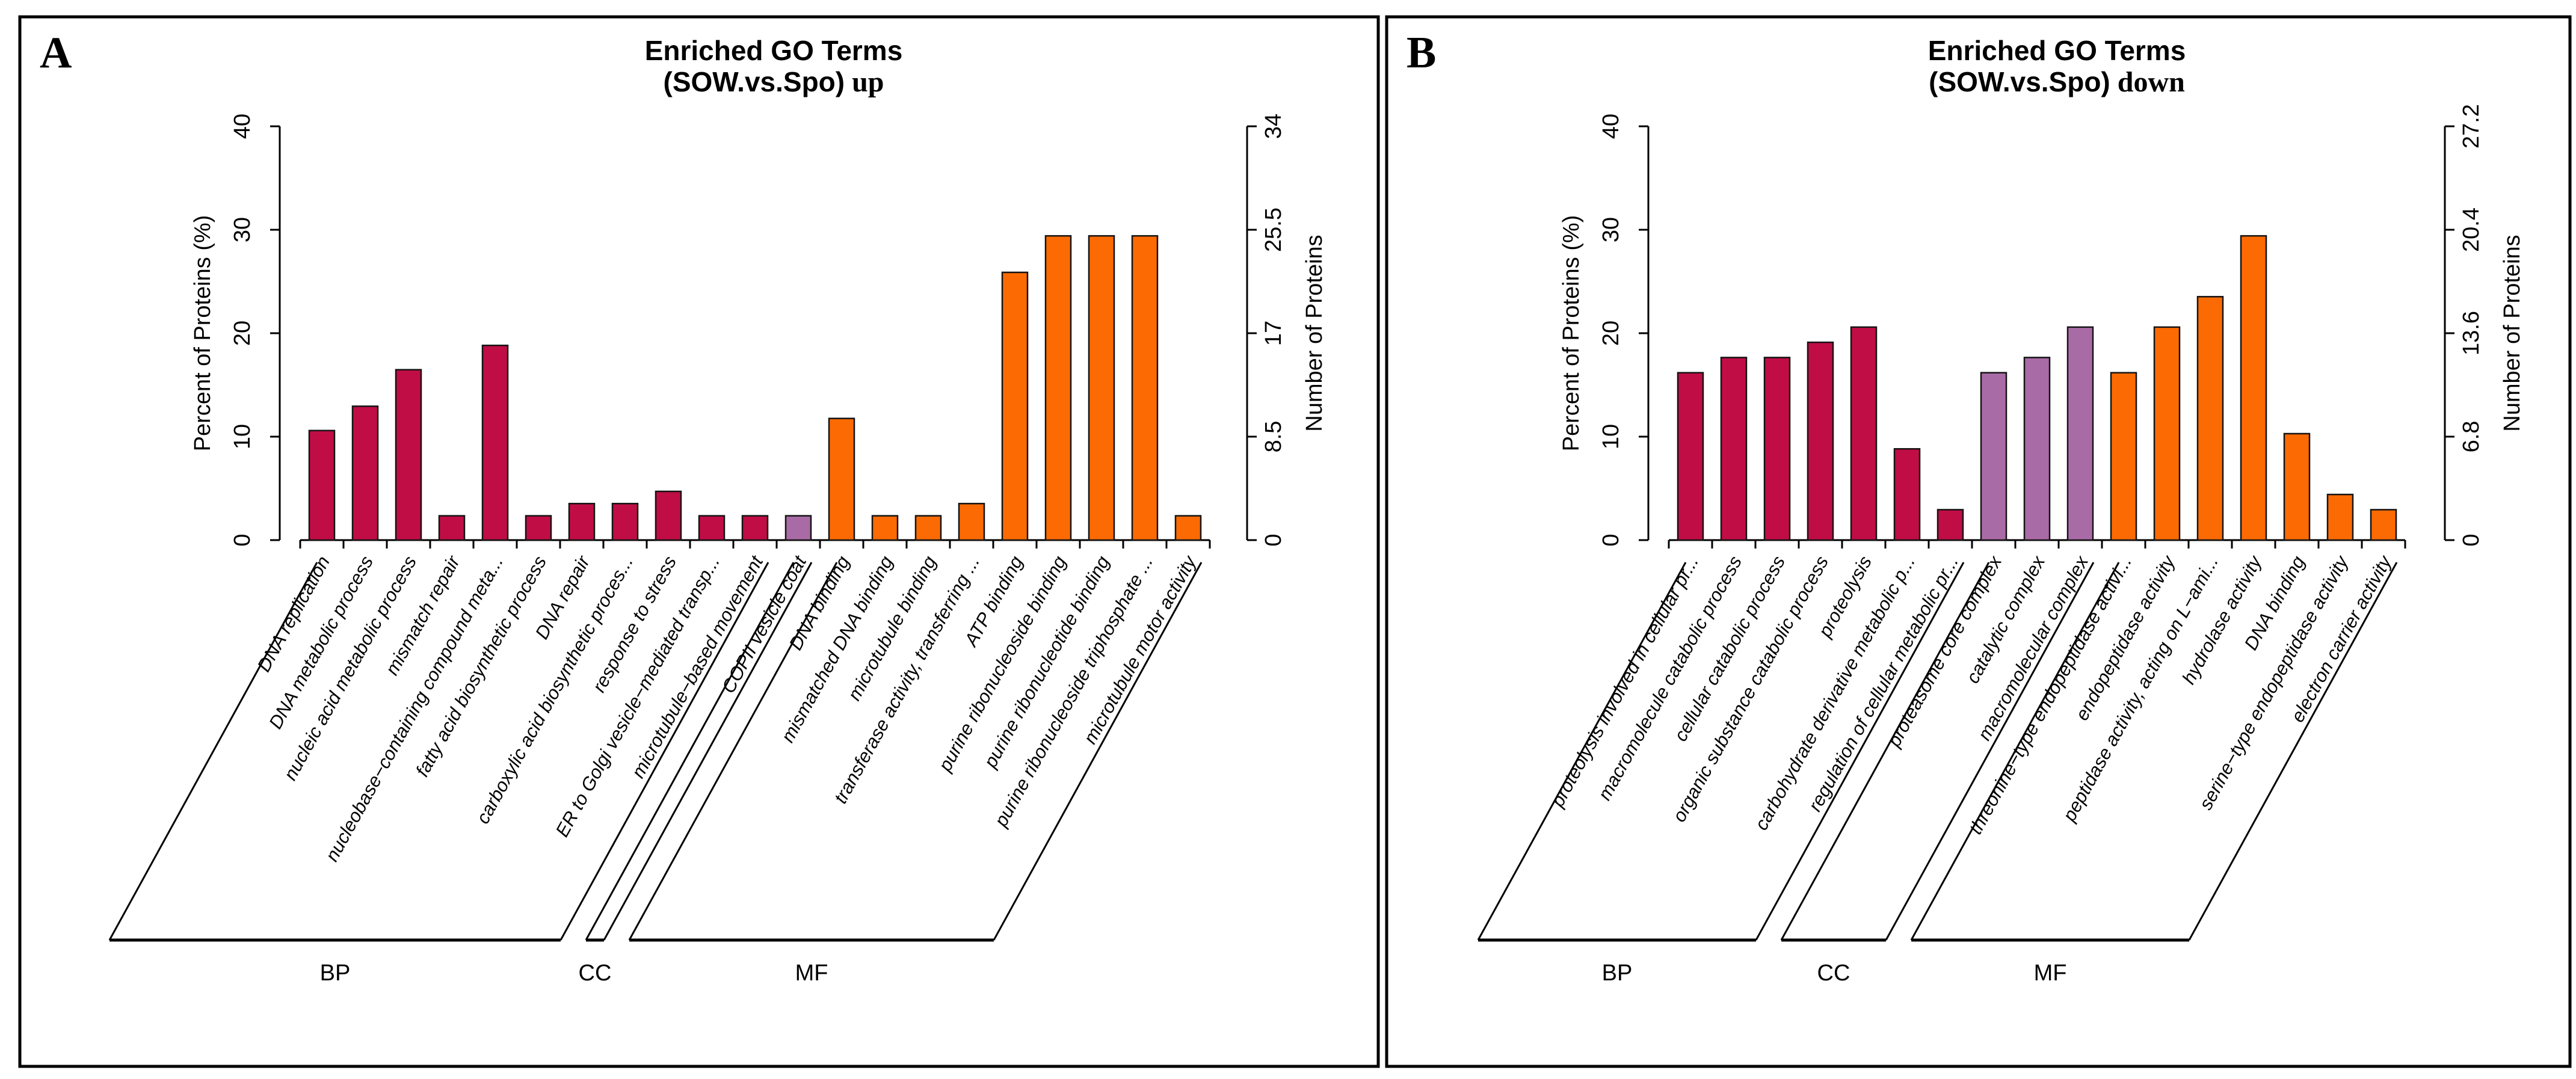  I want to click on y-axis-right-tick-label: 34, so click(1273, 126).